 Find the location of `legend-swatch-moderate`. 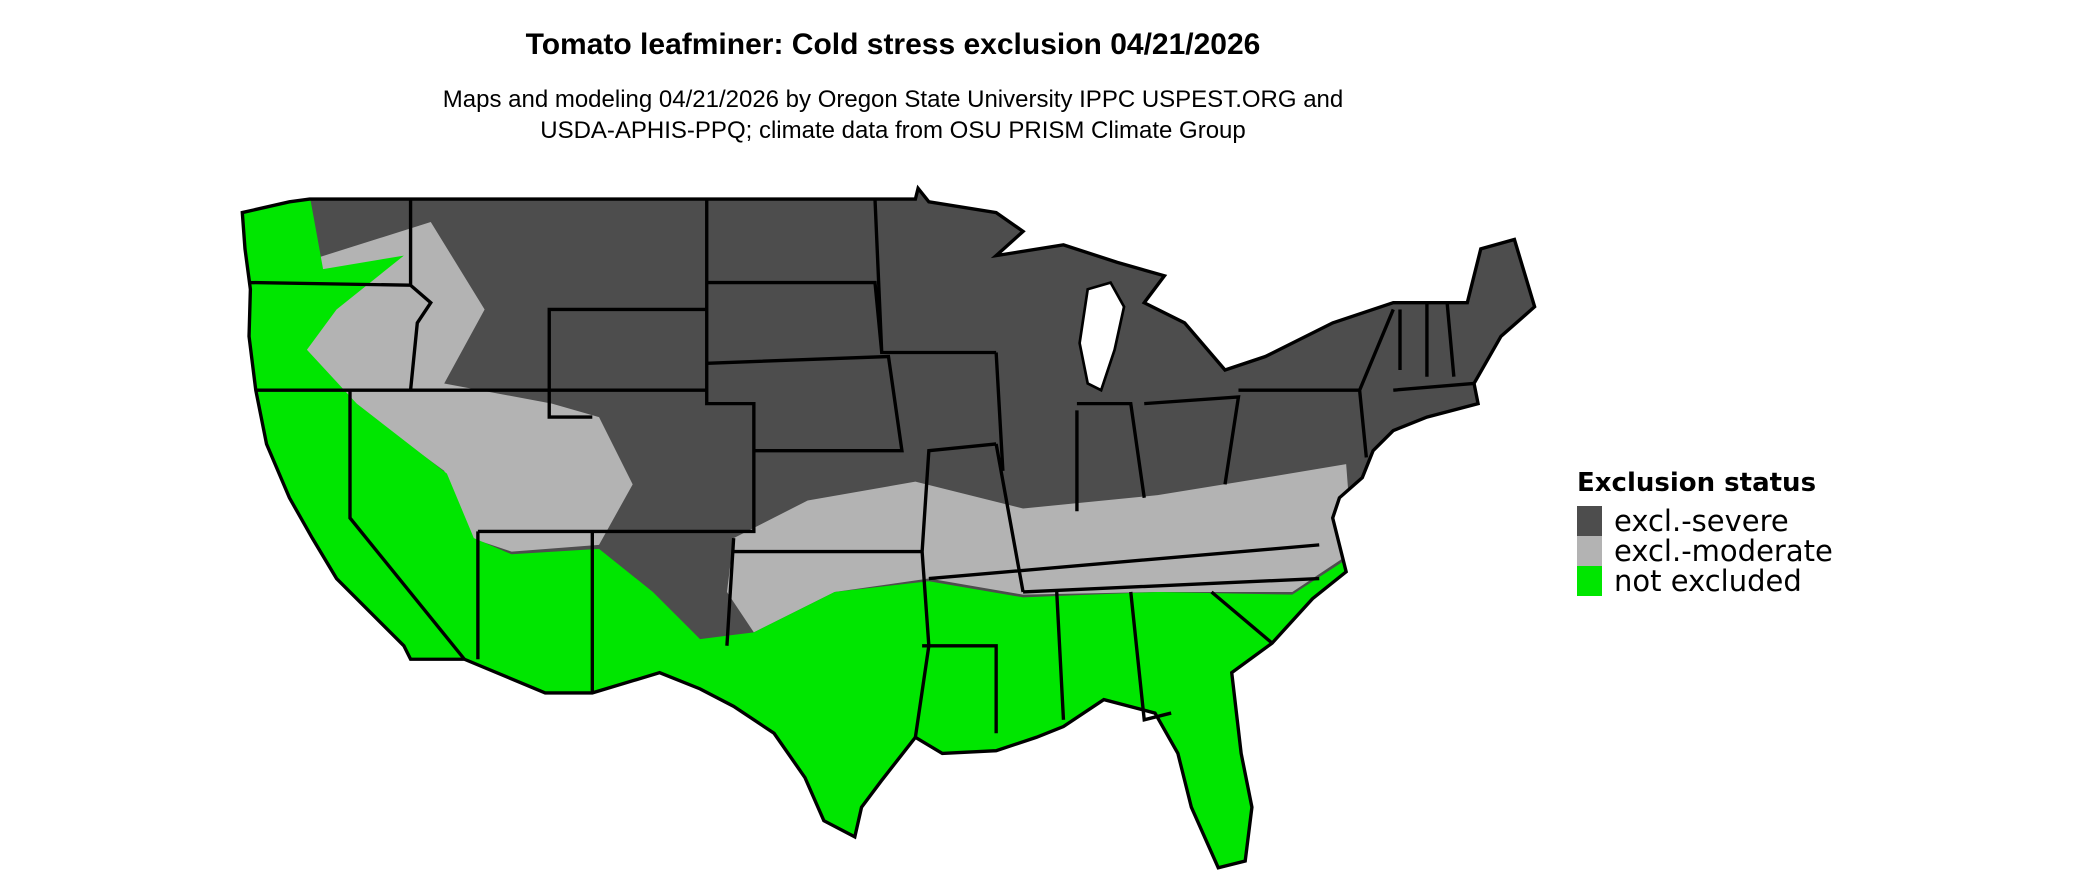

legend-swatch-moderate is located at coordinates (1589, 551).